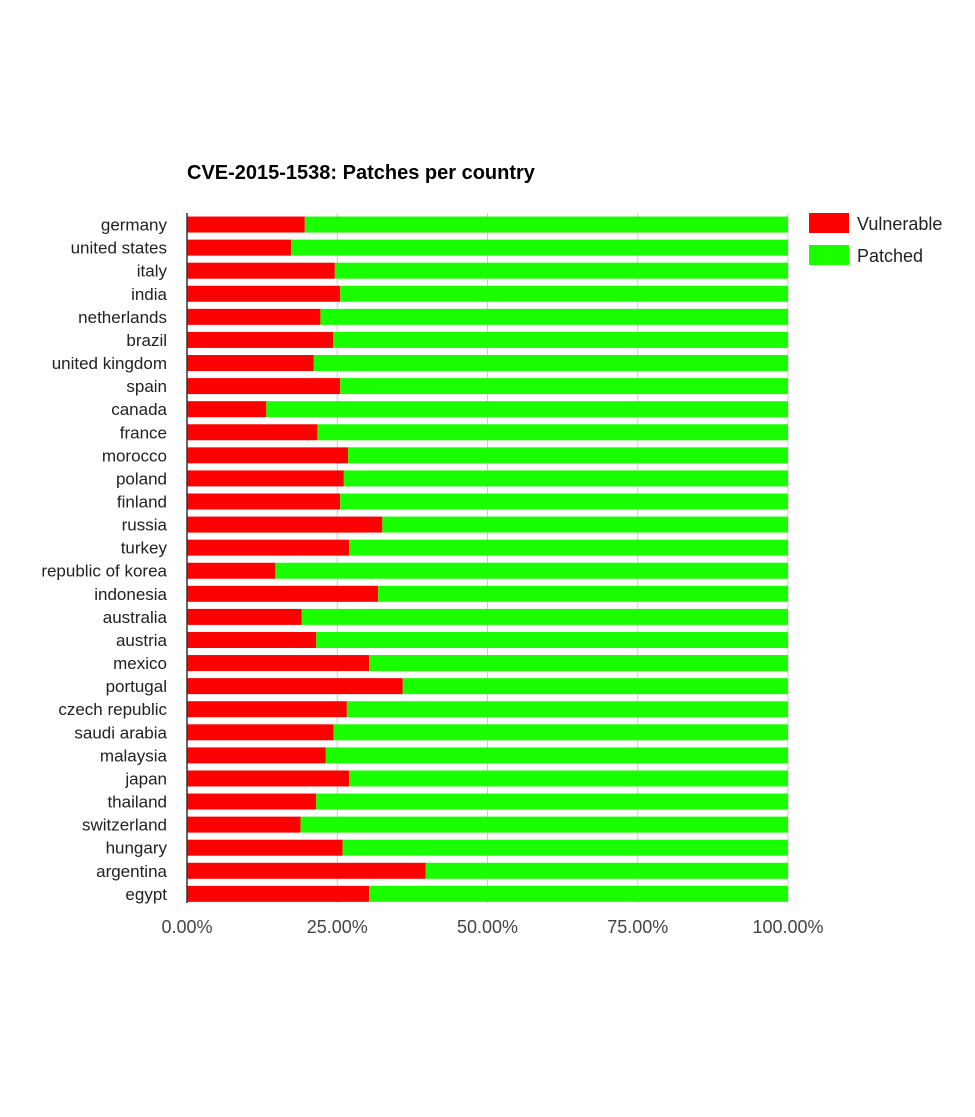 Image resolution: width=975 pixels, height=1117 pixels. I want to click on bar-patched-switzerland, so click(544, 824).